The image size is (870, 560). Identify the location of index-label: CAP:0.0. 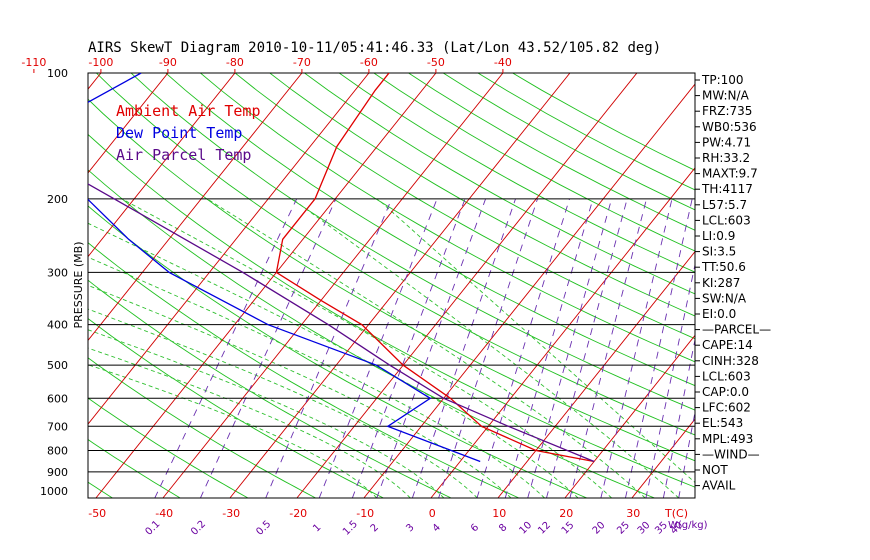
(725, 392).